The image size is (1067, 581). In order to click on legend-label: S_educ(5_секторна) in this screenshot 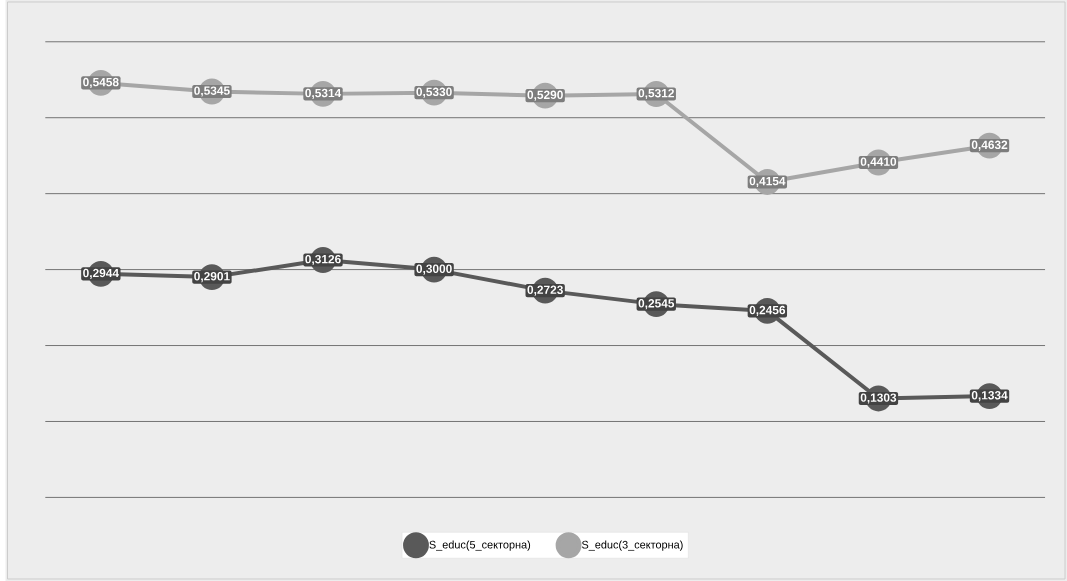, I will do `click(480, 545)`.